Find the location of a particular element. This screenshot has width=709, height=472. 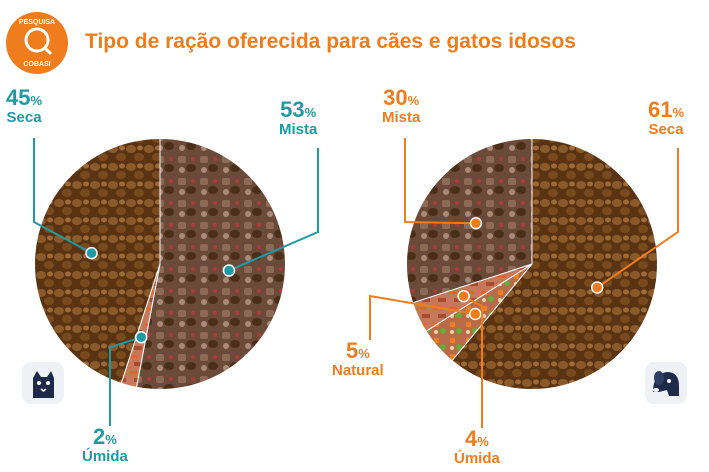

label-cat-umida: 2% Úmida is located at coordinates (105, 444).